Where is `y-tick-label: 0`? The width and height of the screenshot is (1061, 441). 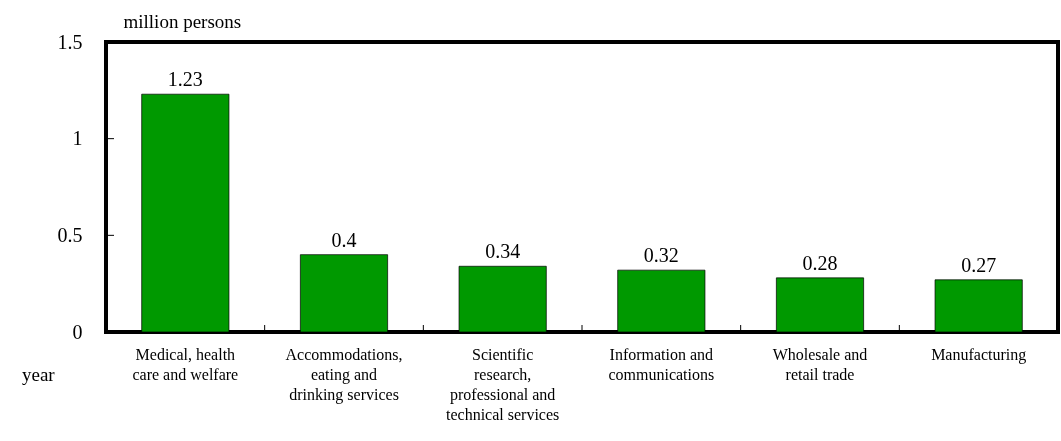
y-tick-label: 0 is located at coordinates (77, 331).